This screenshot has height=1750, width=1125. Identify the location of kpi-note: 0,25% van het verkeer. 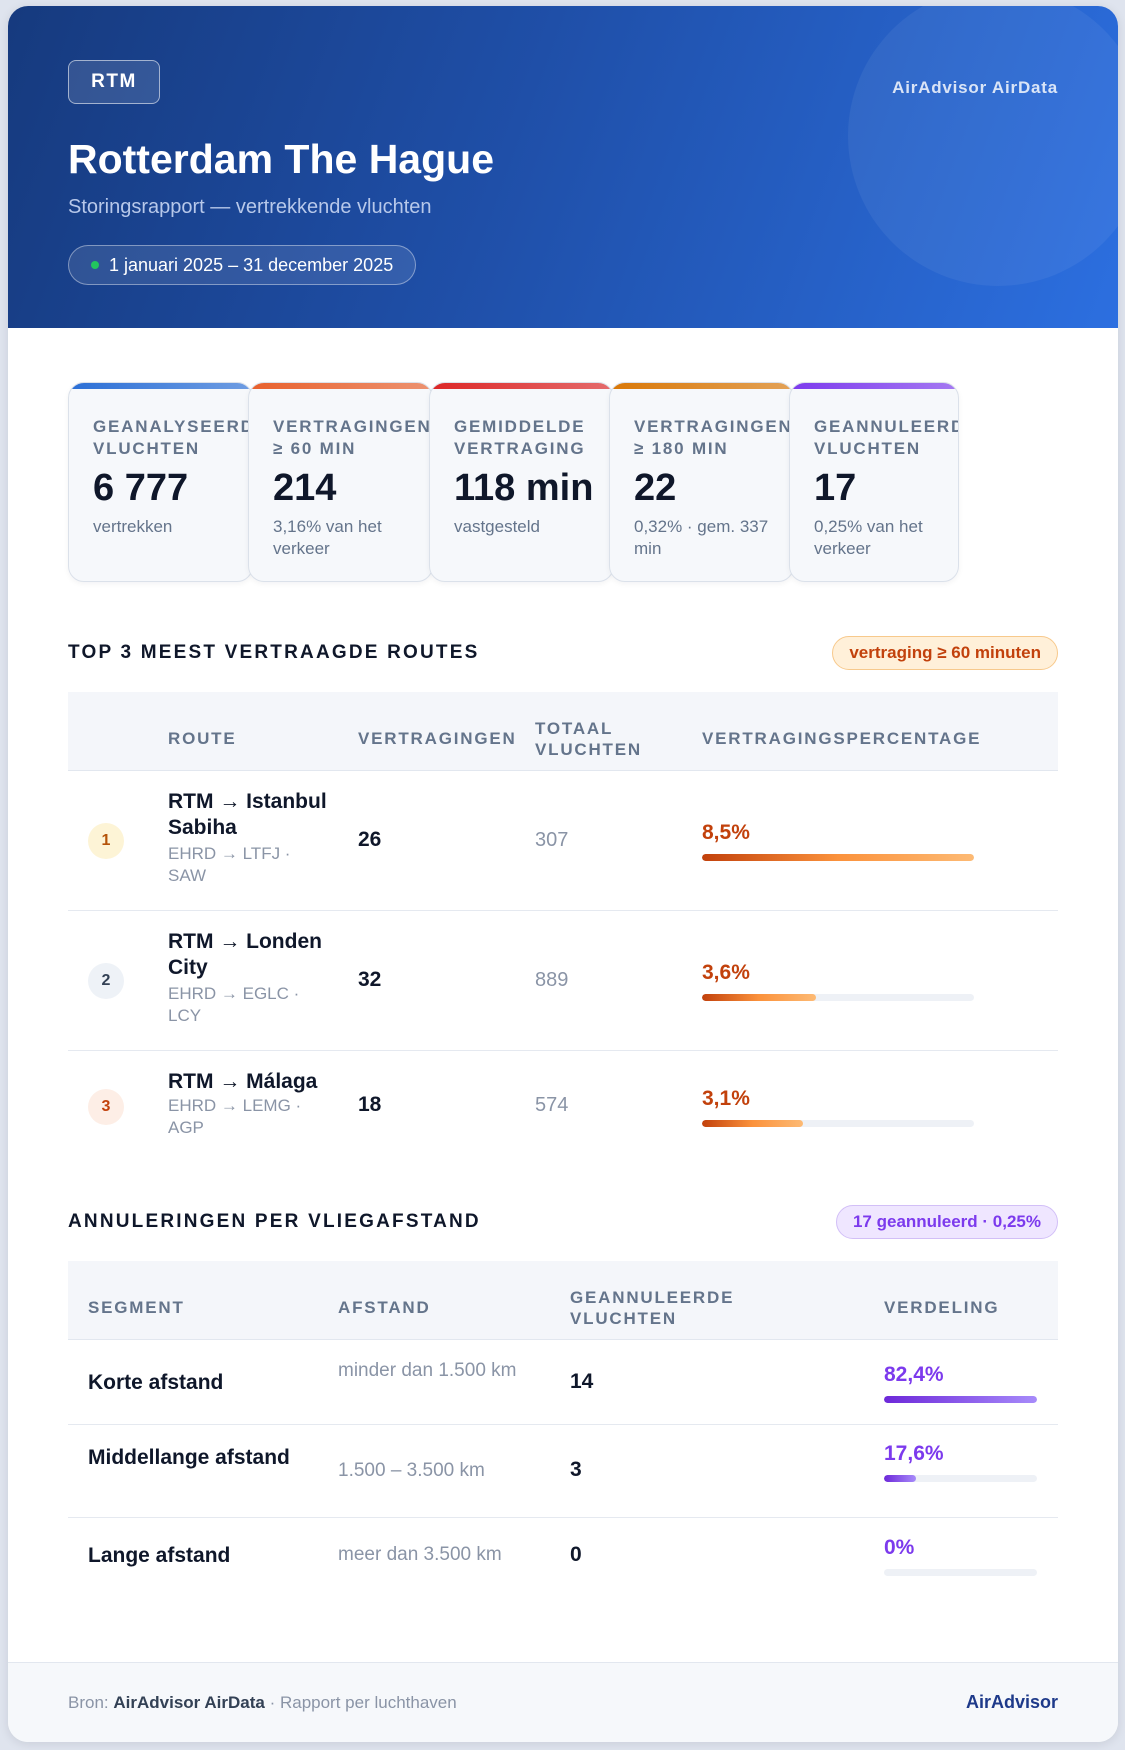
(868, 537).